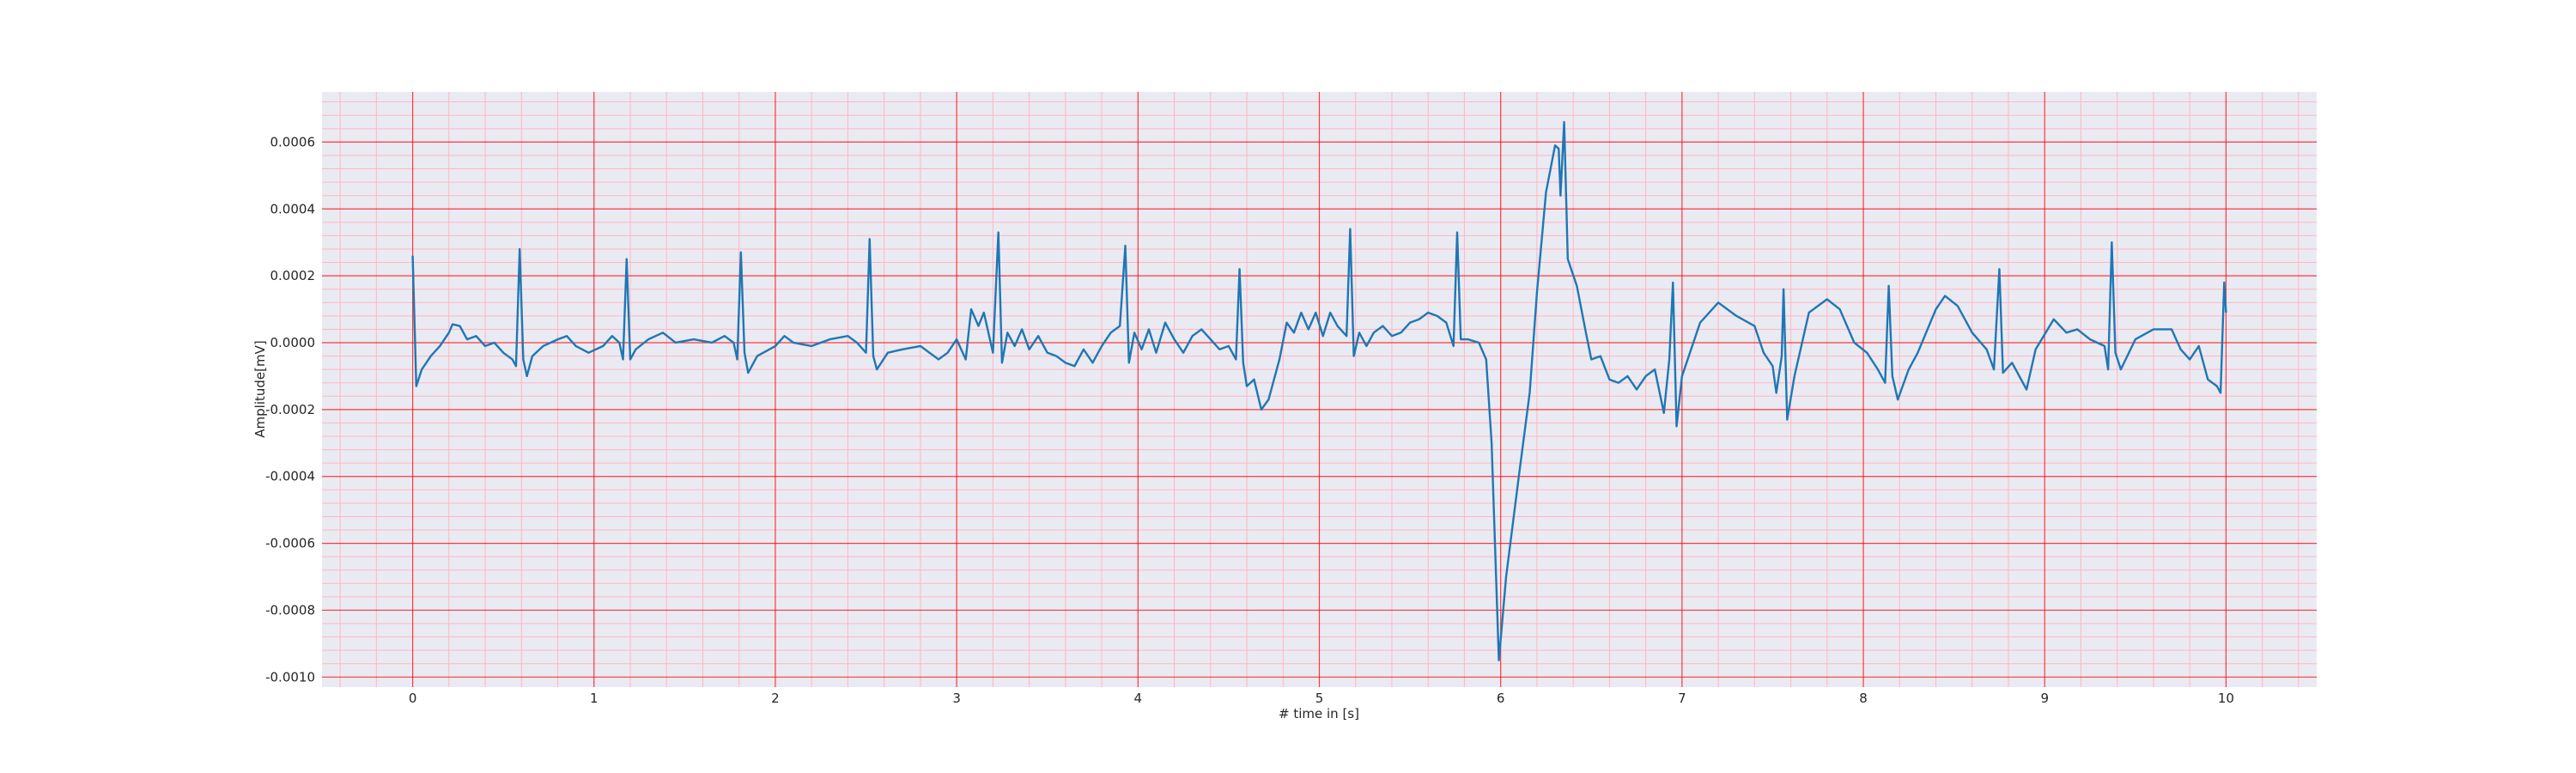 This screenshot has width=2576, height=773. Describe the element at coordinates (293, 275) in the screenshot. I see `y-tick-label: 0.0002` at that location.